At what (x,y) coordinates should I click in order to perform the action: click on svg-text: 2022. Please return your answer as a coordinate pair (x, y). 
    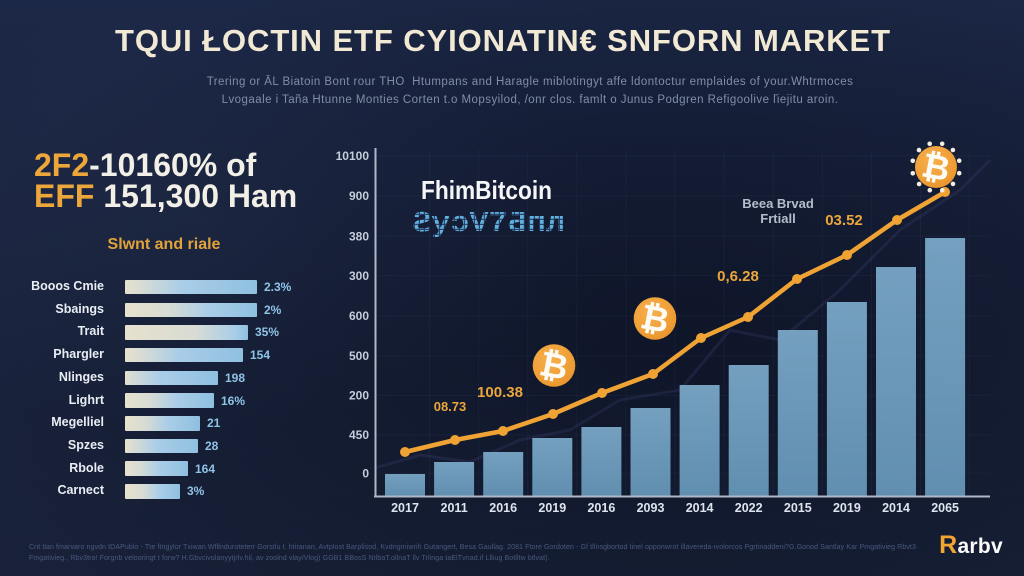
    Looking at the image, I should click on (749, 508).